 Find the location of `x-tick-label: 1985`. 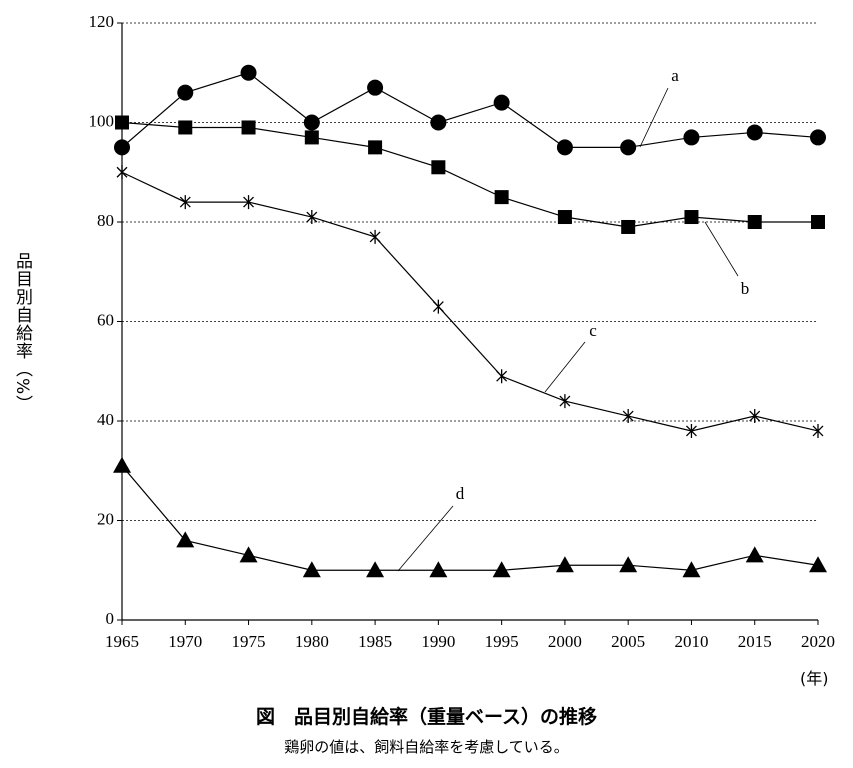

x-tick-label: 1985 is located at coordinates (375, 641).